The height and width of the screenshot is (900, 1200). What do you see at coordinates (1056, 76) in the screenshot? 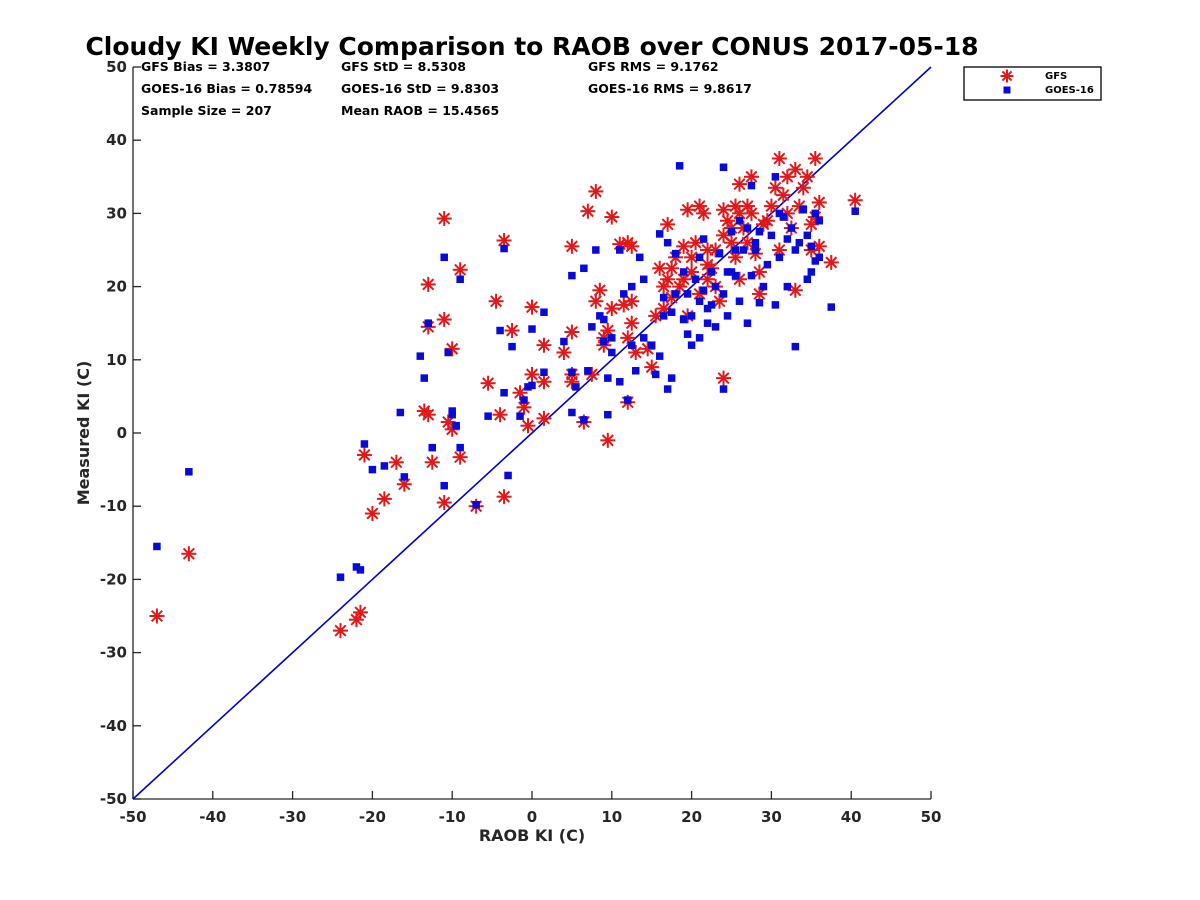
I see `legend-gfs-label: GFS` at bounding box center [1056, 76].